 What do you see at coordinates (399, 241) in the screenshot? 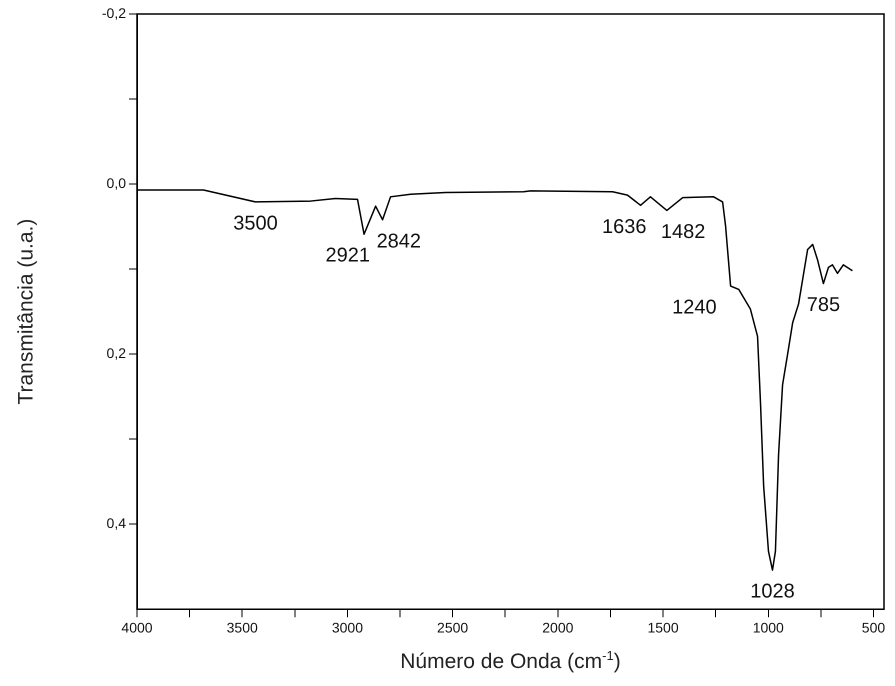
I see `annotation: 2842` at bounding box center [399, 241].